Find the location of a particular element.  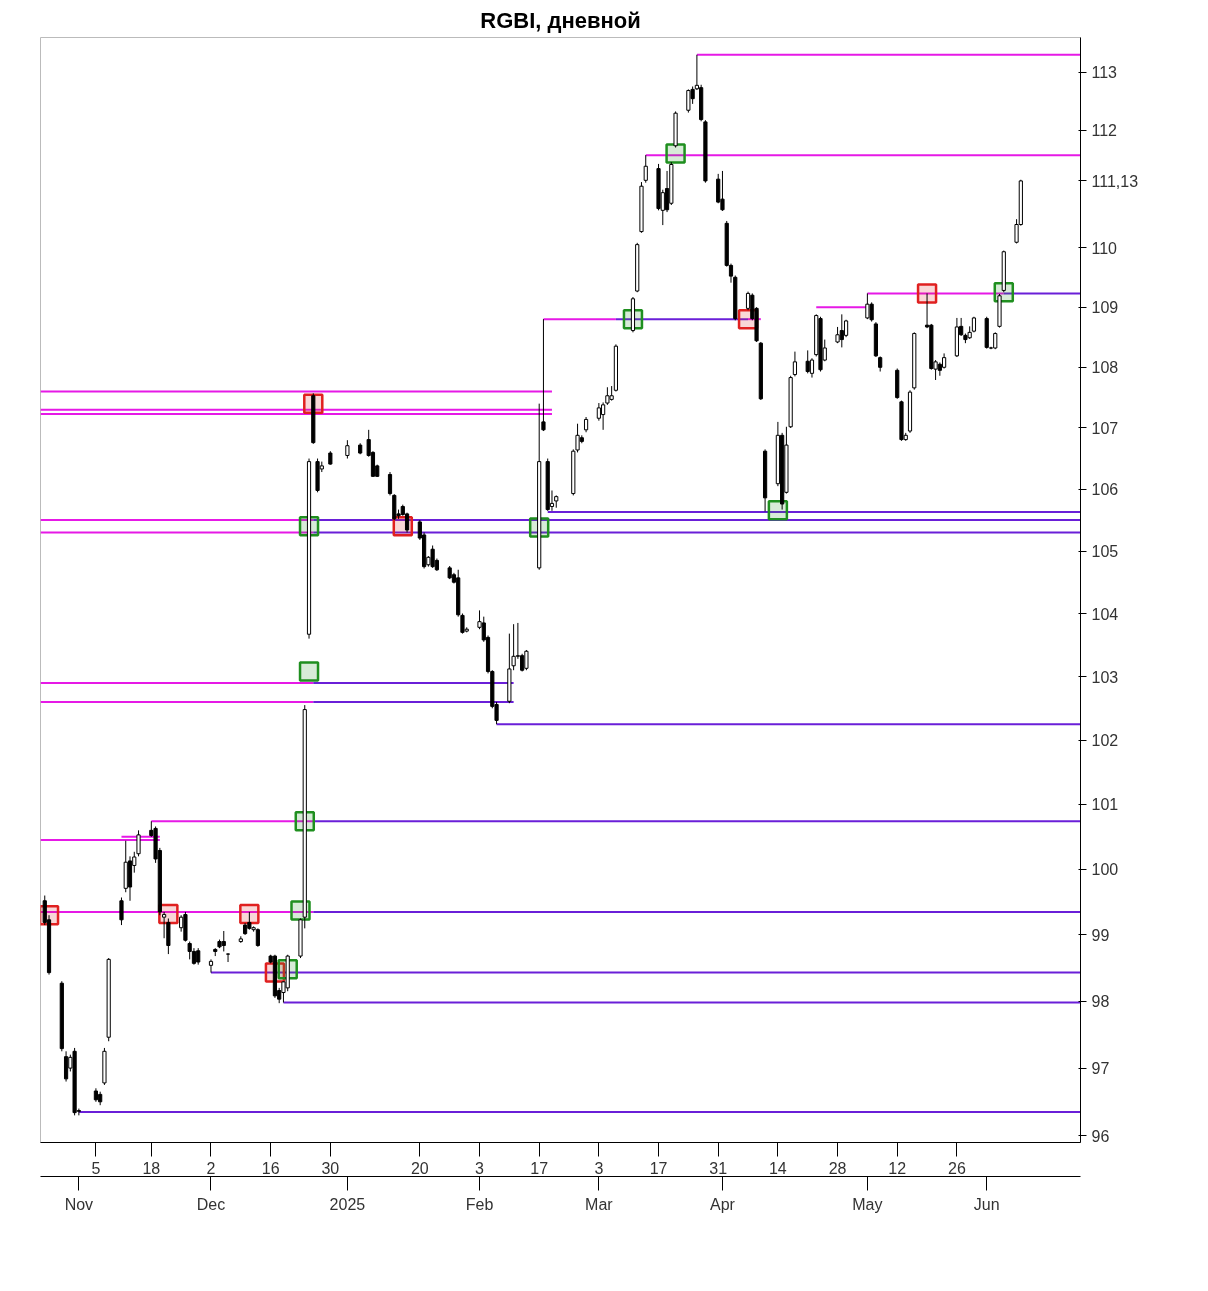

x-tick-label: 12 is located at coordinates (897, 1168).